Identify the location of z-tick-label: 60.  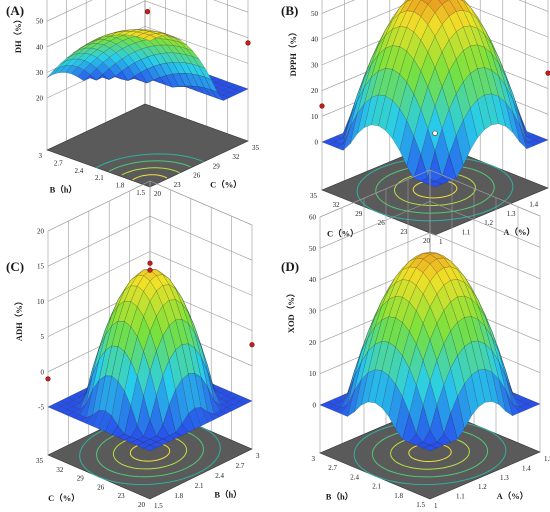
(313, 218).